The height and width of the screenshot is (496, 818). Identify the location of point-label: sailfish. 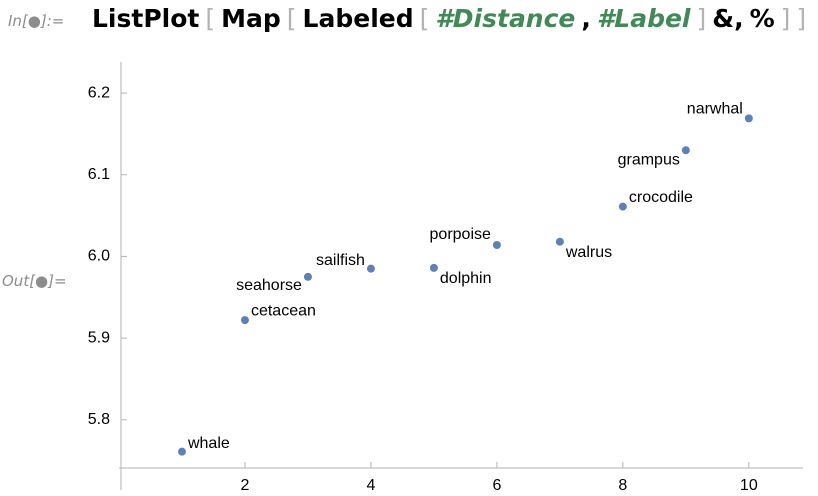
(340, 260).